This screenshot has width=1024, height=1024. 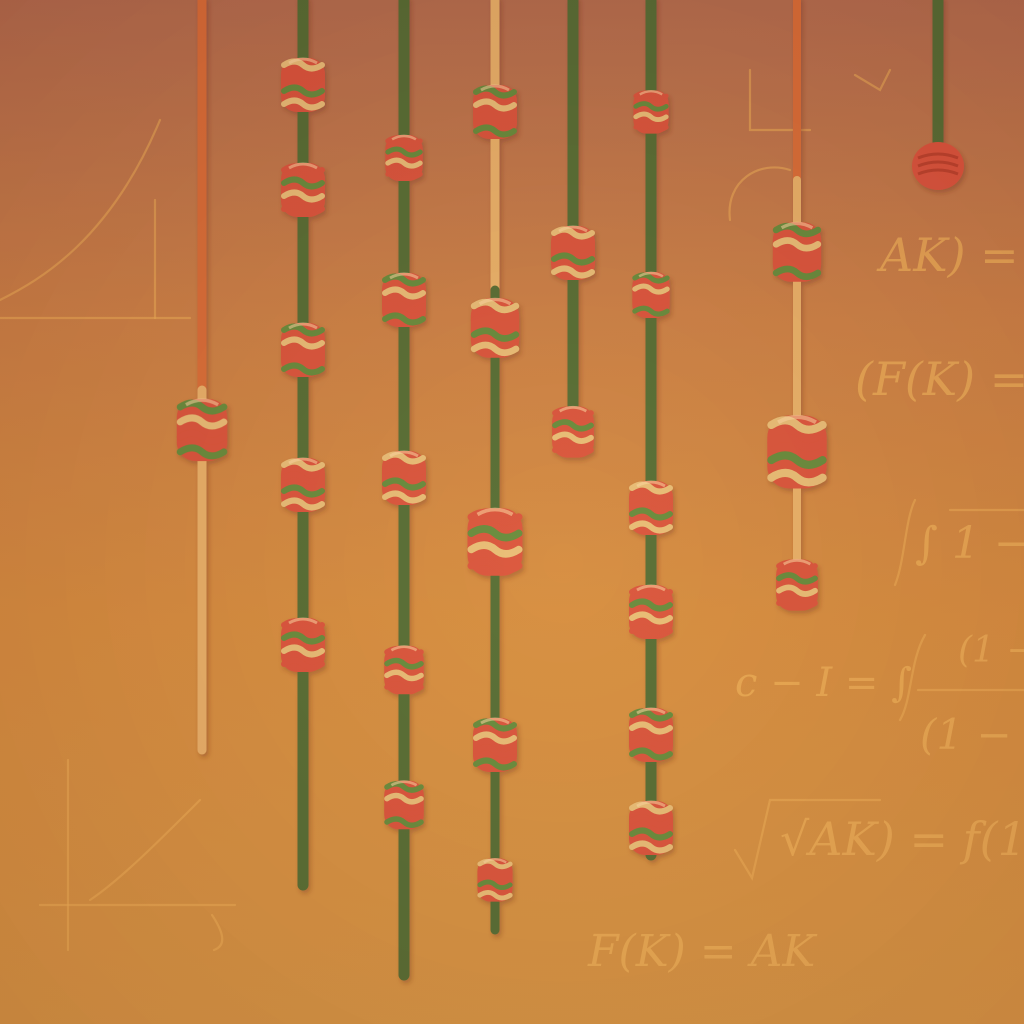 I want to click on equation-4-denominator: (1 − δ, so click(x=972, y=734).